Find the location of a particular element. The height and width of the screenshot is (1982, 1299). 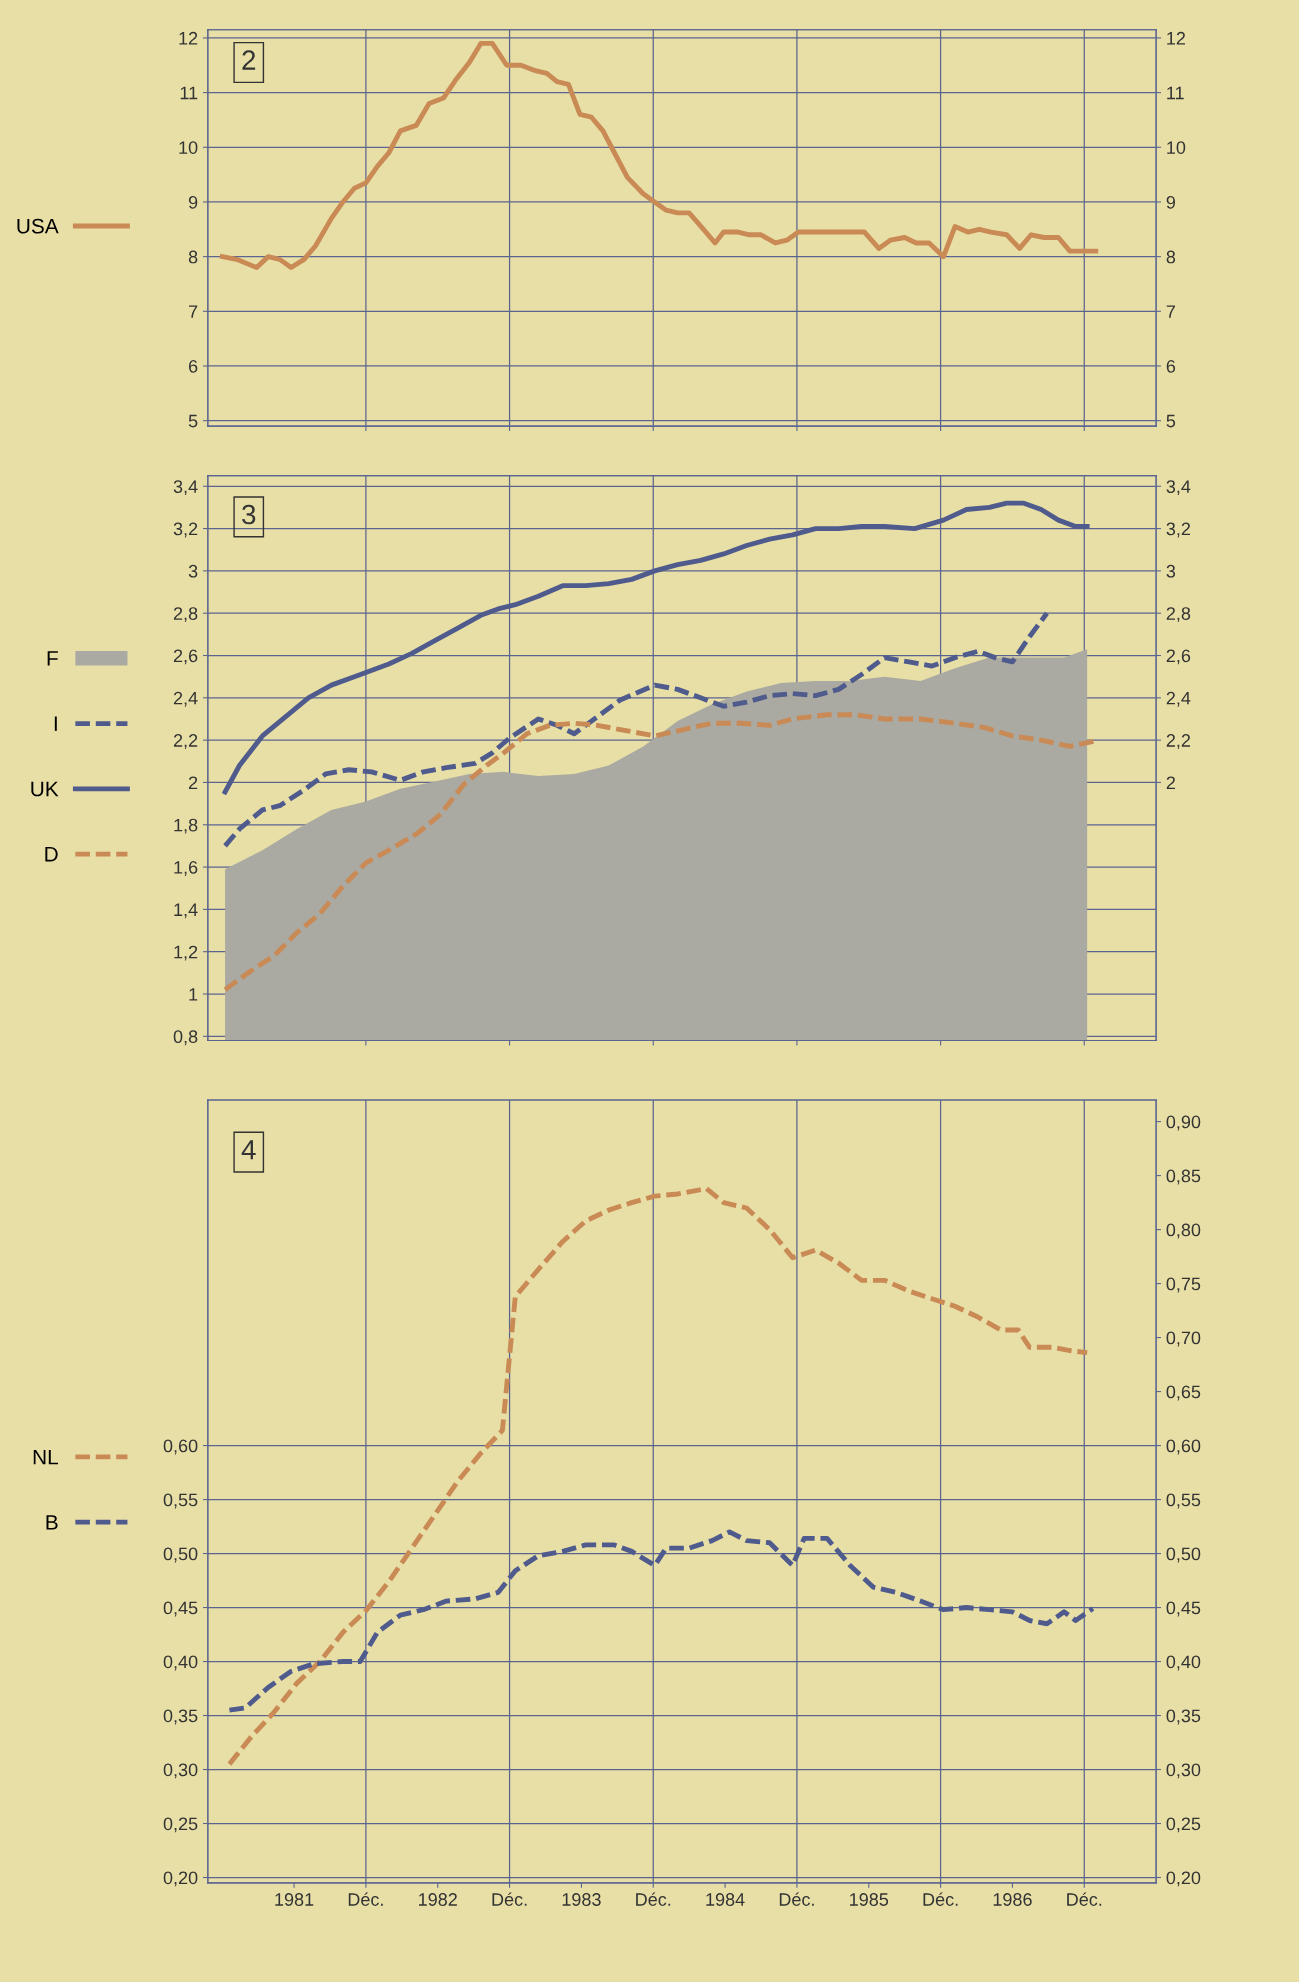

y2-tick-label: 0,20 is located at coordinates (1183, 1879).